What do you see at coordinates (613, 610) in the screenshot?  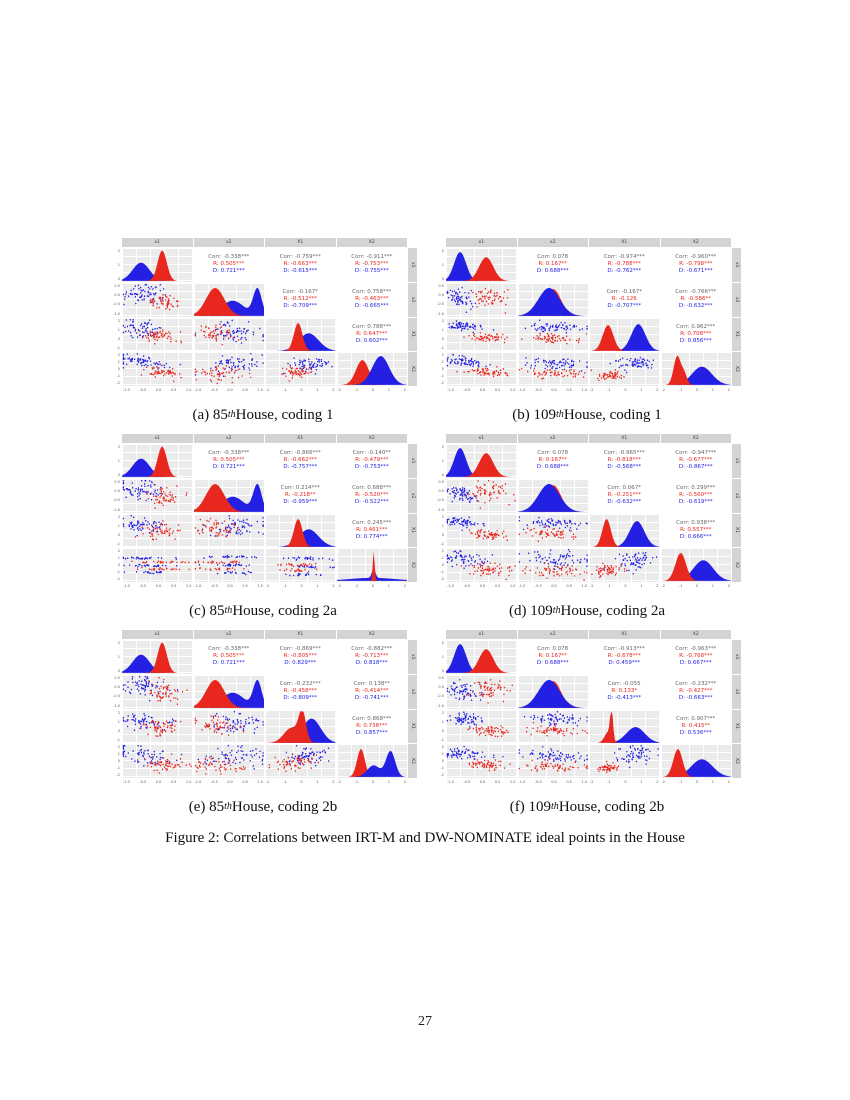 I see `caption-rest: House, coding 2a` at bounding box center [613, 610].